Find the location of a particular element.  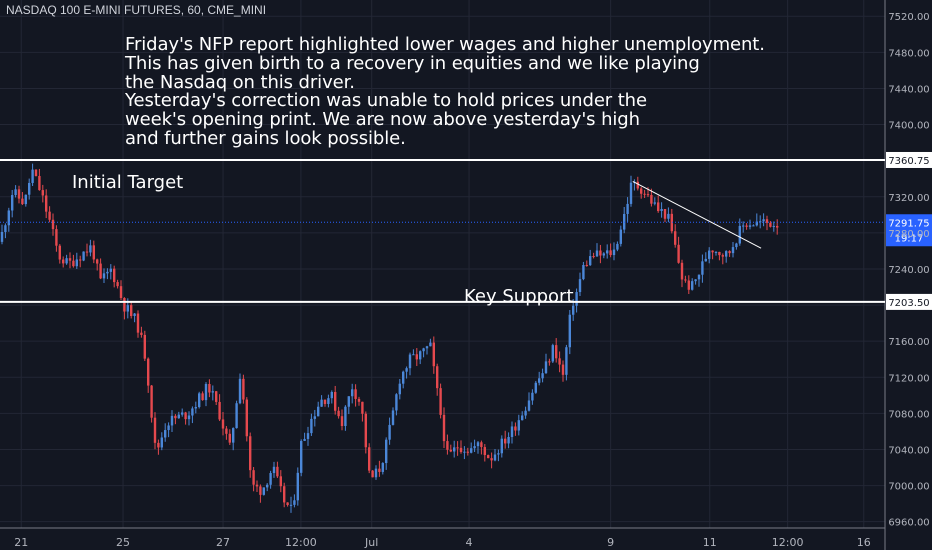

y-tick-label: 7080.00 is located at coordinates (908, 414).